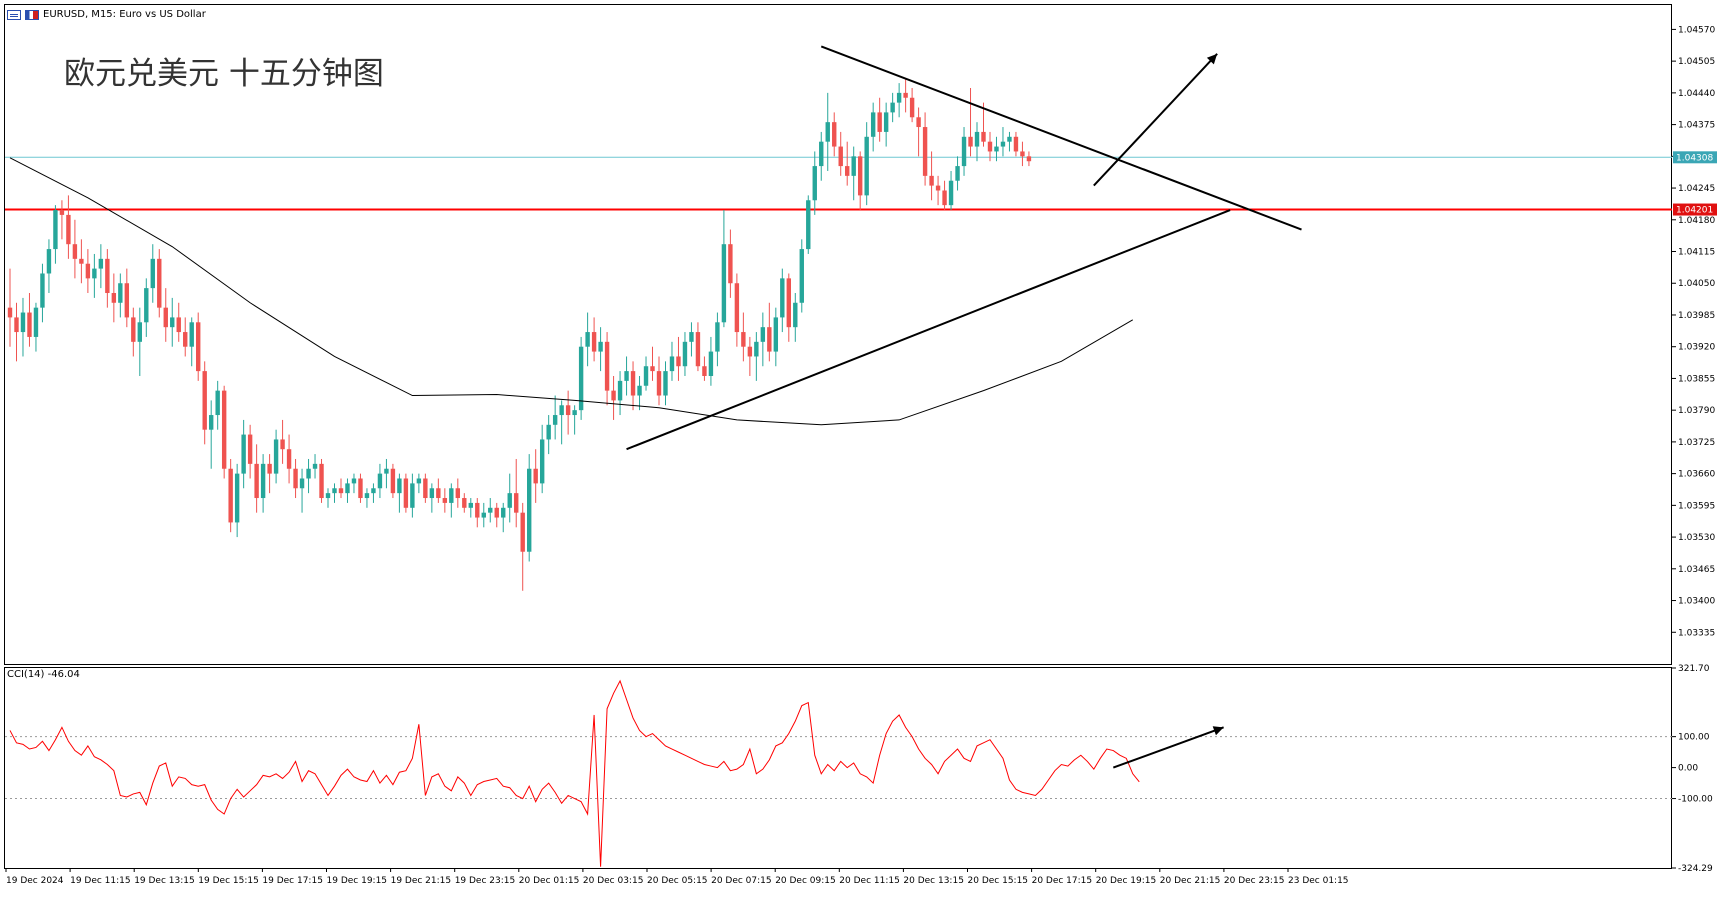  Describe the element at coordinates (1696, 570) in the screenshot. I see `price-axis-label: 1.03465` at that location.